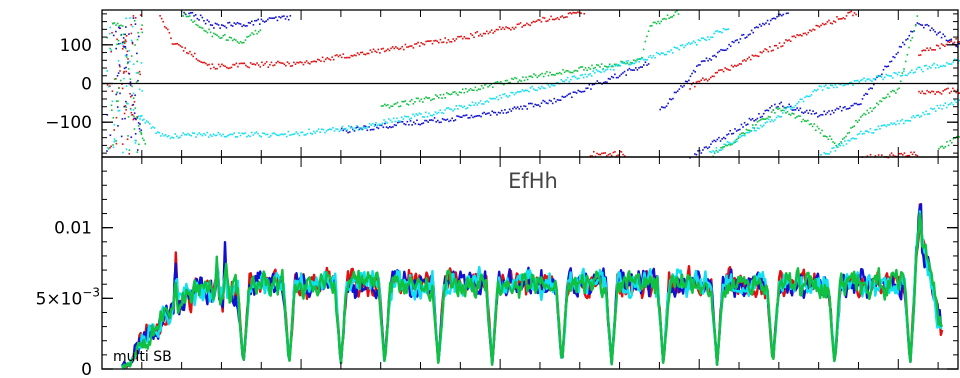  What do you see at coordinates (68, 297) in the screenshot?
I see `amplitude-y-tick-label: 5×10⁻³` at bounding box center [68, 297].